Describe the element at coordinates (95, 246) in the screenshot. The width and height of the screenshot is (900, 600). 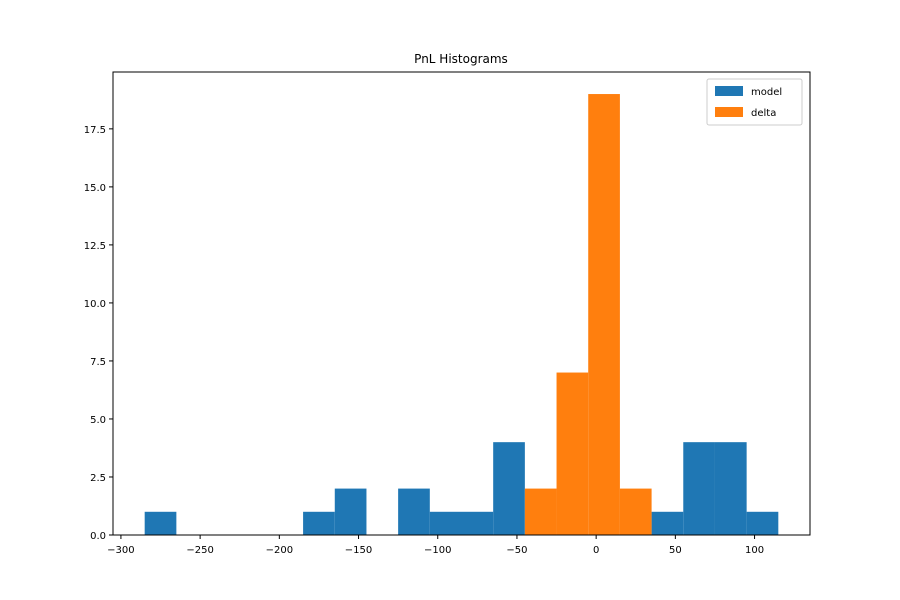
I see `y-tick-label: 12.5` at that location.